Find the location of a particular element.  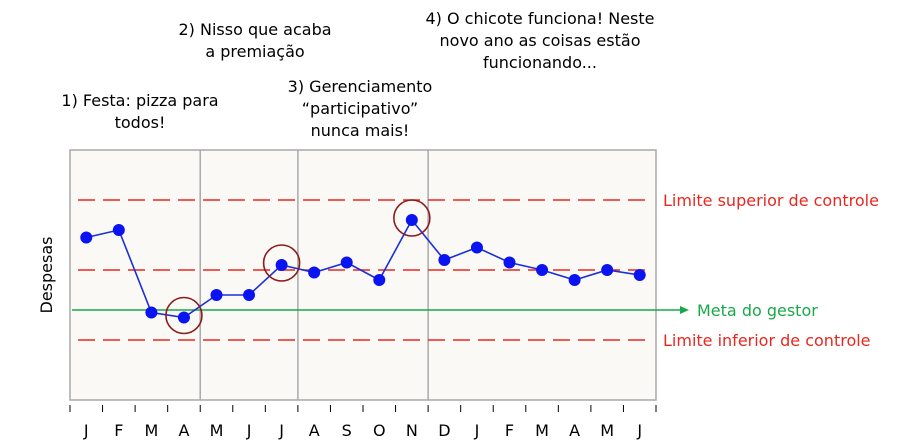

x-tick-label-5: J is located at coordinates (249, 430).